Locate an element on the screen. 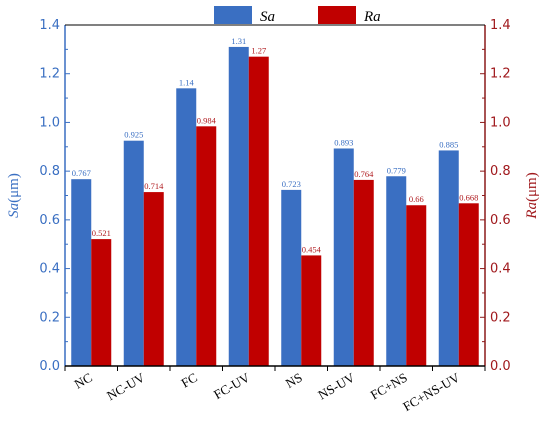 The image size is (550, 434). left-y-tick-label: 1.2 is located at coordinates (49, 74).